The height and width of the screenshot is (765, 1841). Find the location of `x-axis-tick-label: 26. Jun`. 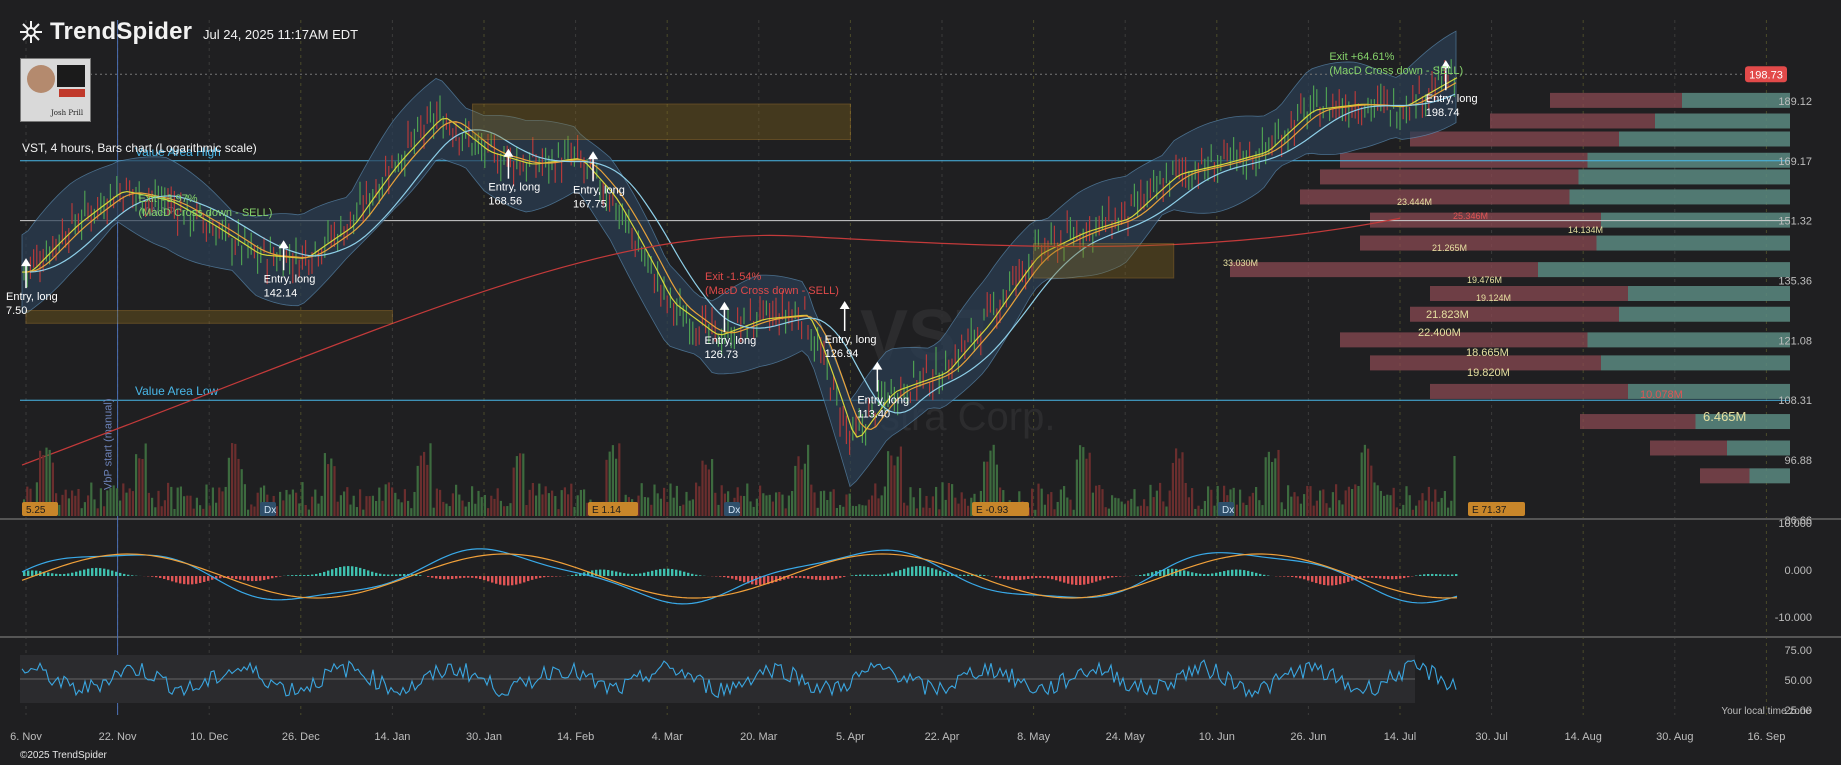

x-axis-tick-label: 26. Jun is located at coordinates (1308, 737).